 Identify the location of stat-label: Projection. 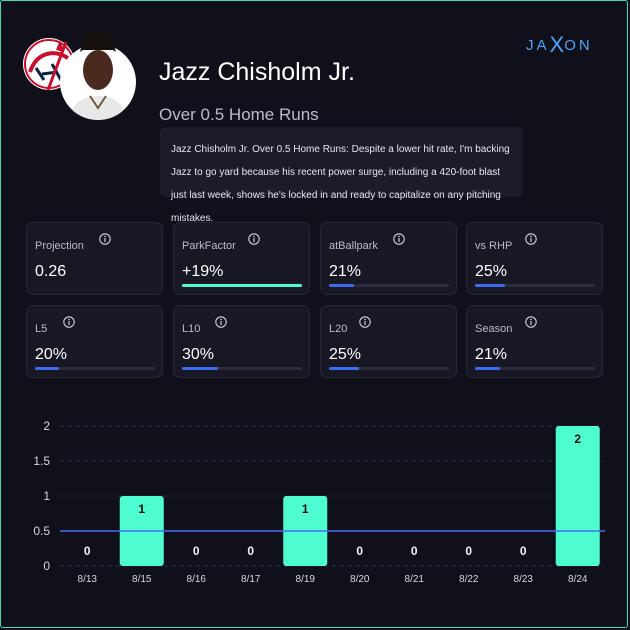
(59, 246).